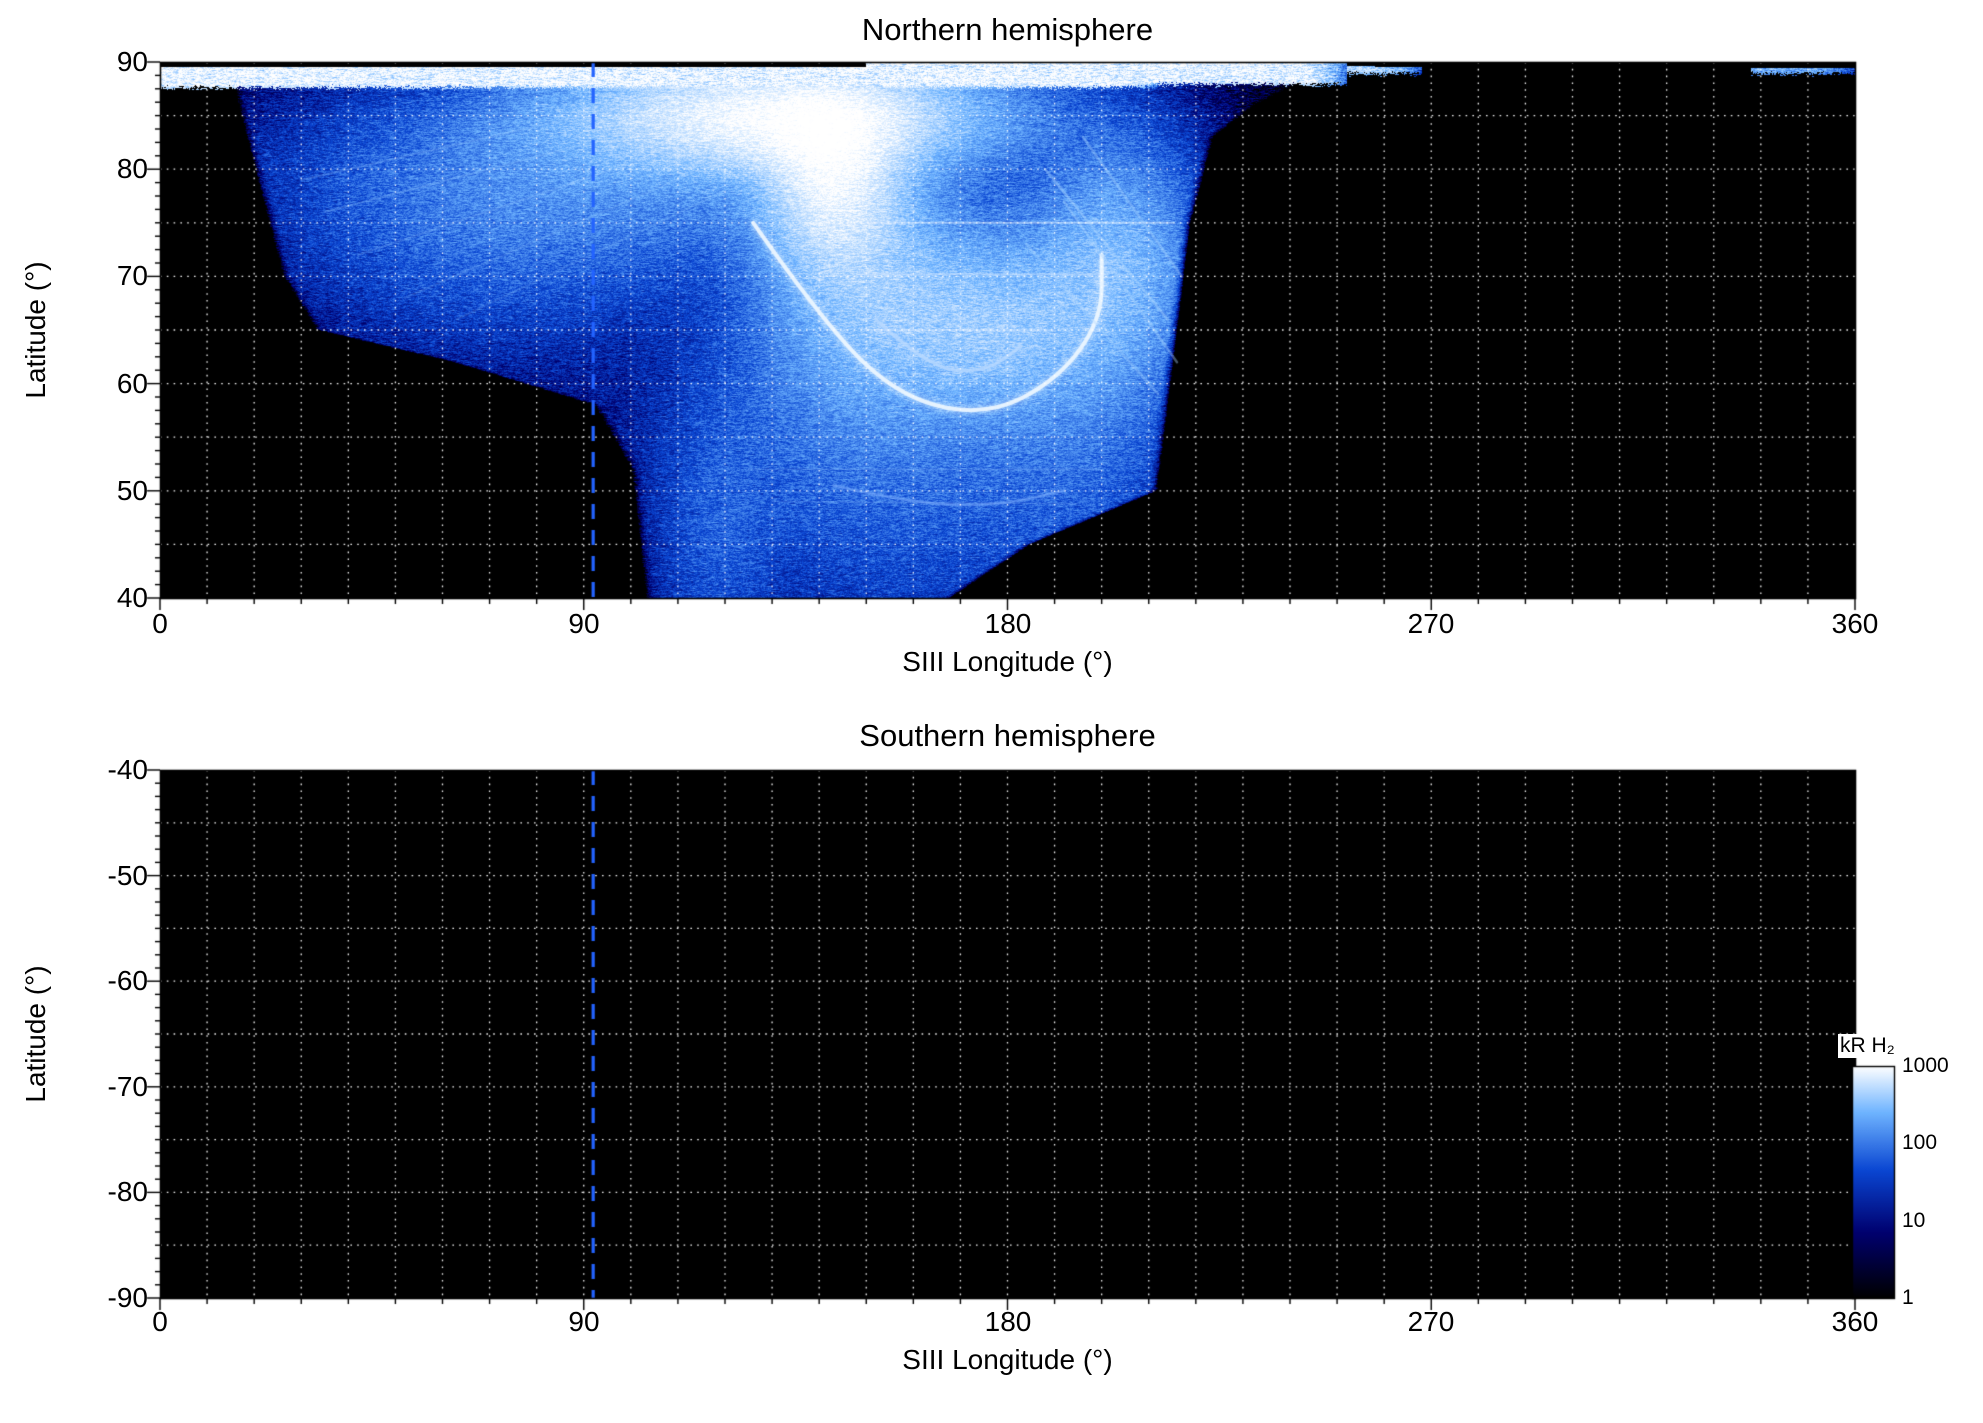  I want to click on south-x-axis-title: SIII Longitude (°), so click(1007, 1359).